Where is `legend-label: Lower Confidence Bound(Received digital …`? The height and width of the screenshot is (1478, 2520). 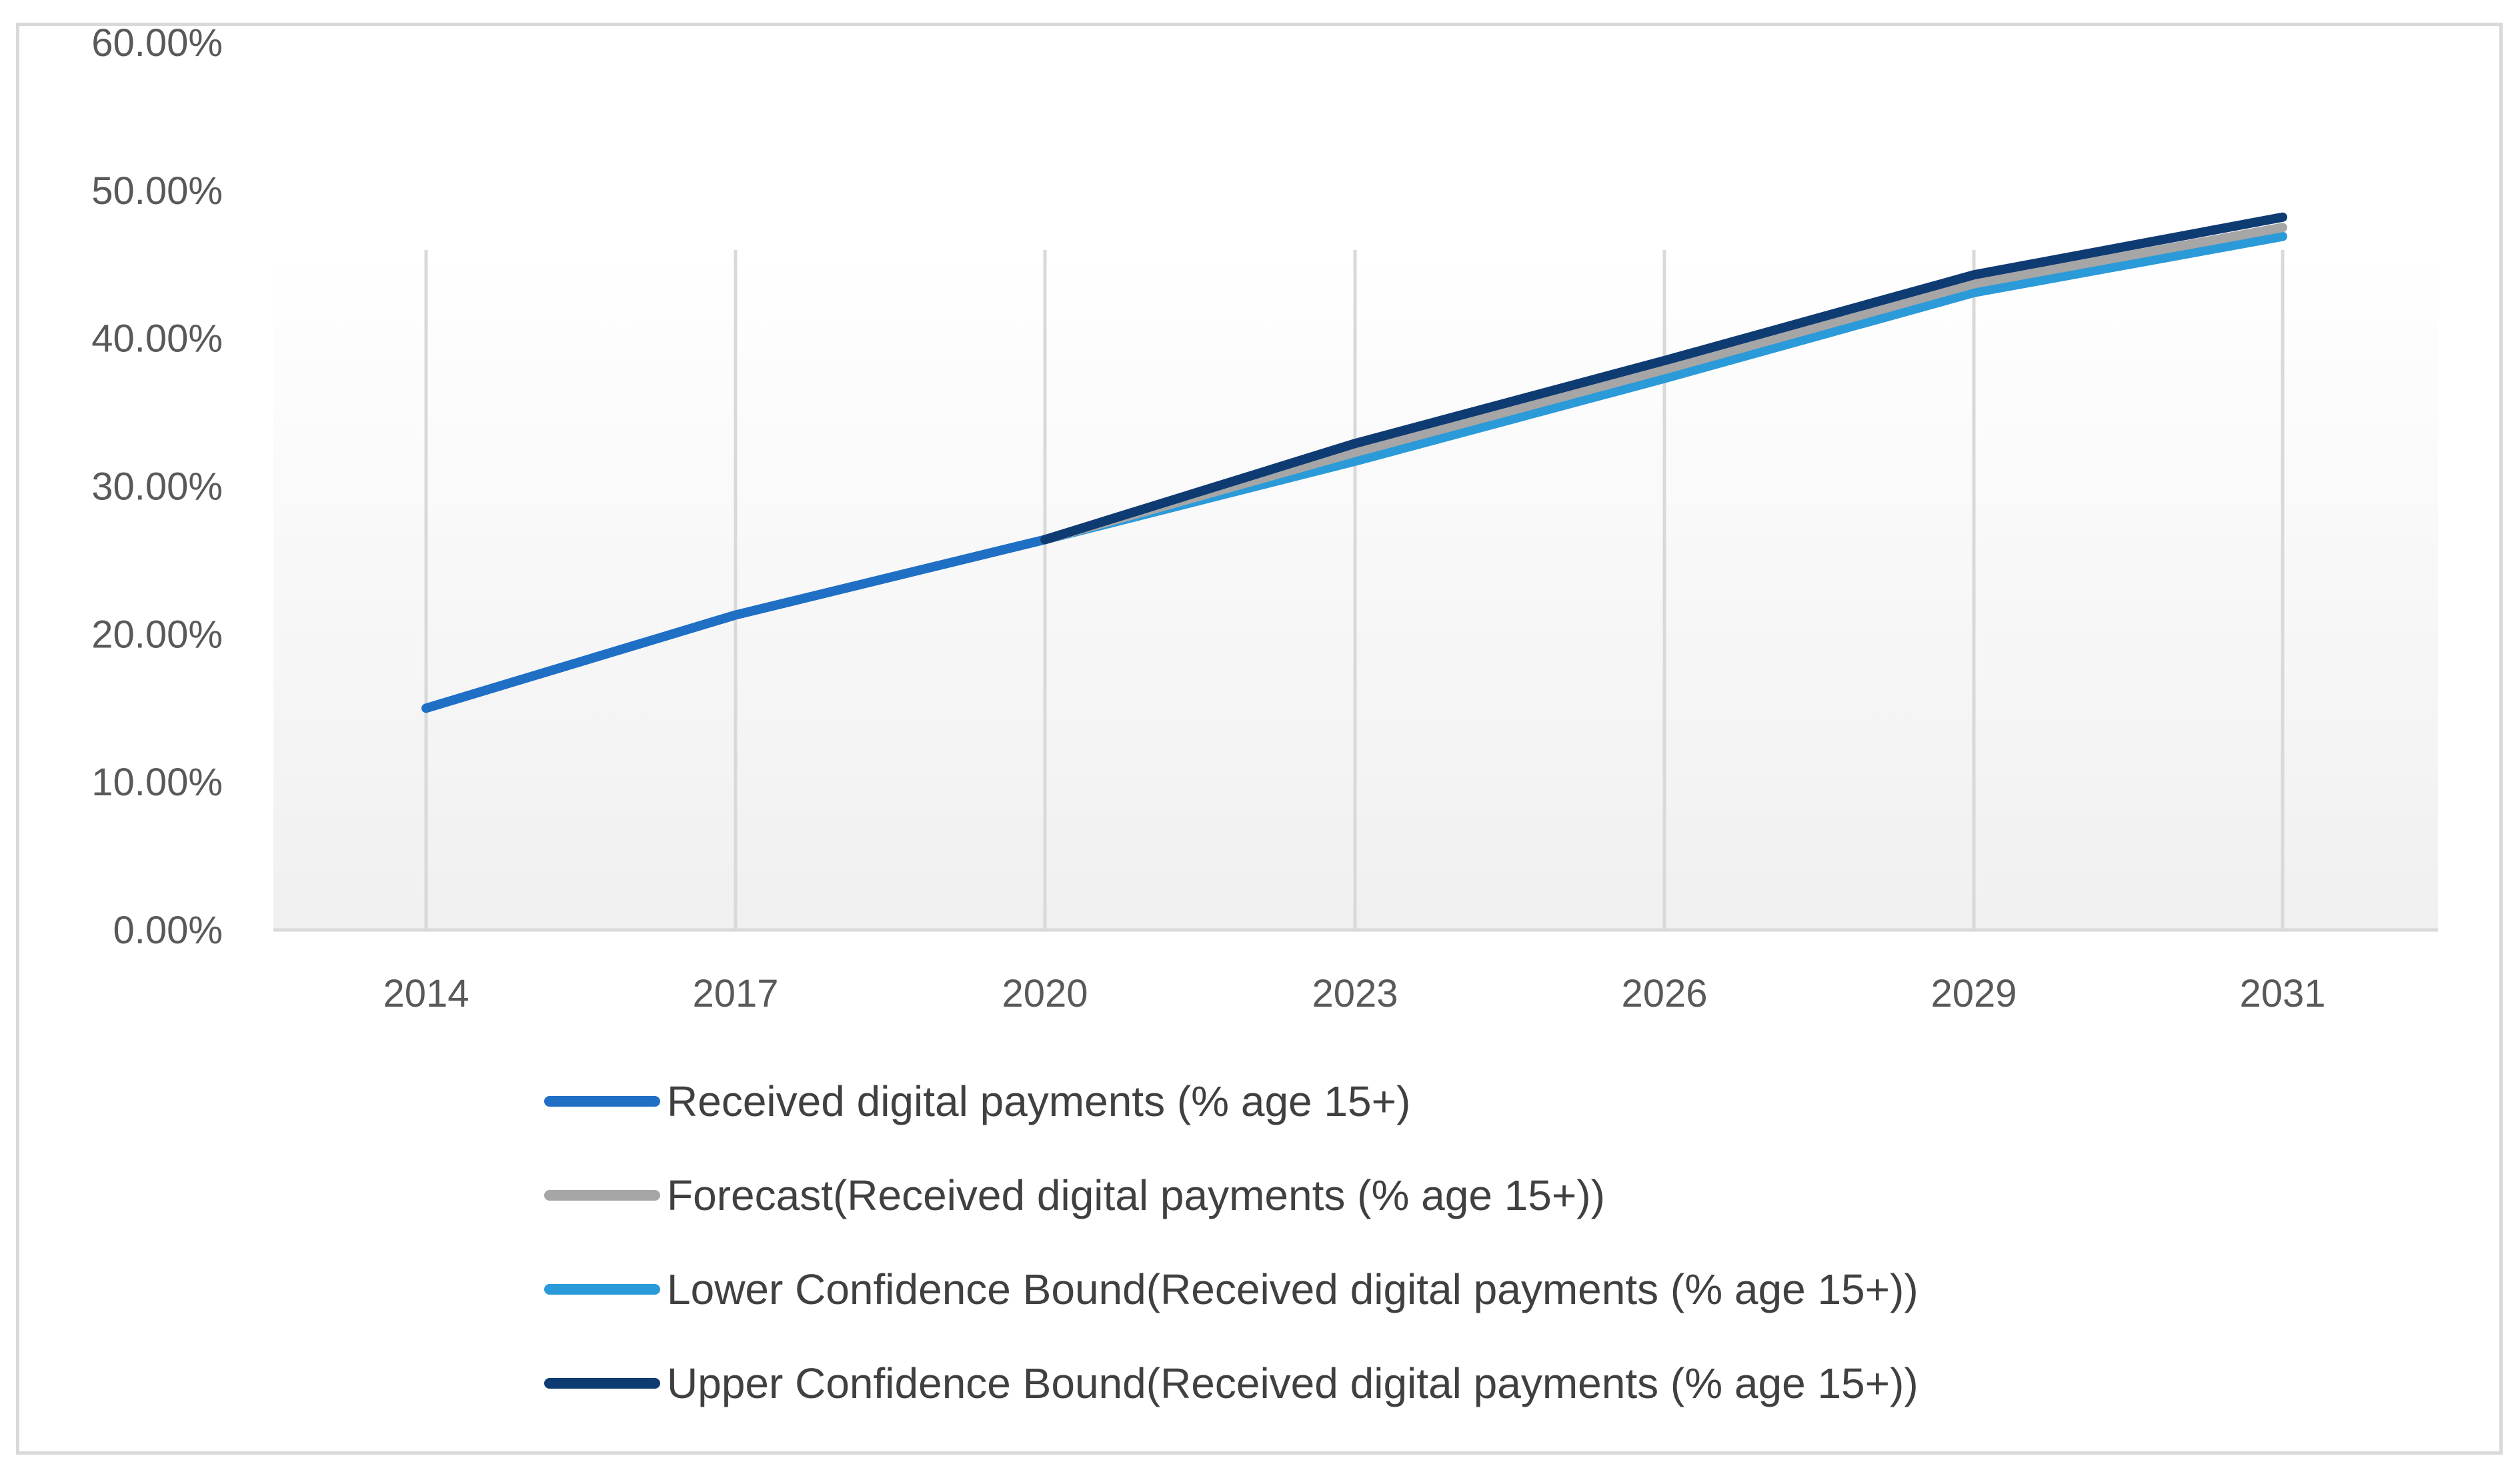
legend-label: Lower Confidence Bound(Received digital … is located at coordinates (1293, 1289).